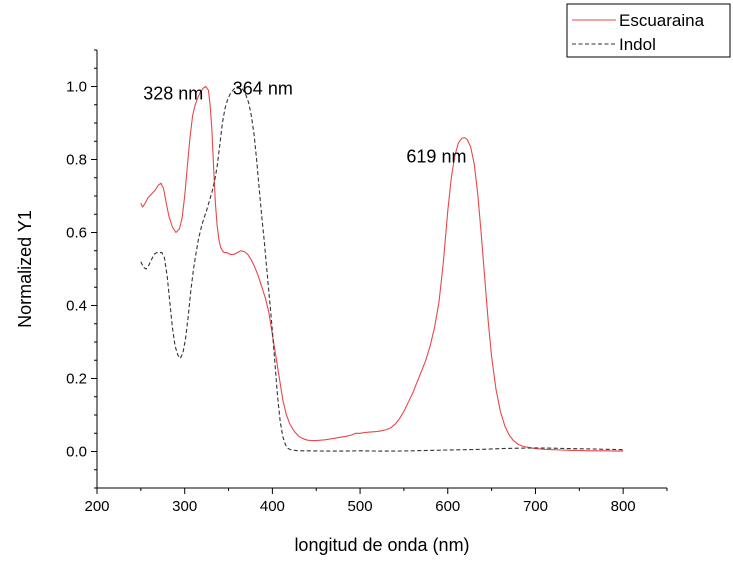 The image size is (733, 563). I want to click on x-tick-label: 700, so click(535, 506).